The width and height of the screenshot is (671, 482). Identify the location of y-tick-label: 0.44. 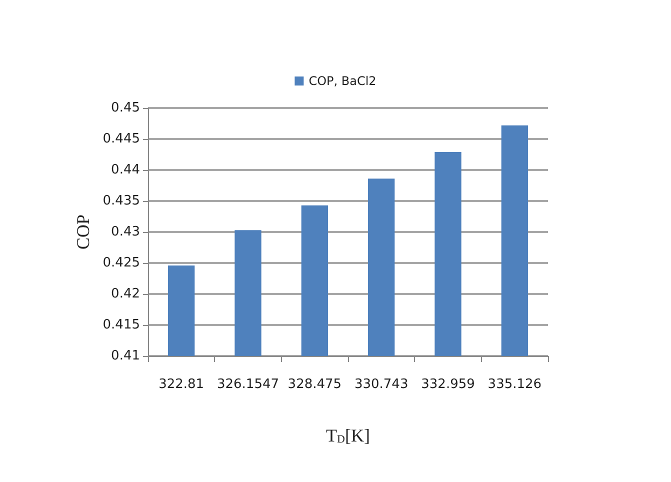
(125, 170).